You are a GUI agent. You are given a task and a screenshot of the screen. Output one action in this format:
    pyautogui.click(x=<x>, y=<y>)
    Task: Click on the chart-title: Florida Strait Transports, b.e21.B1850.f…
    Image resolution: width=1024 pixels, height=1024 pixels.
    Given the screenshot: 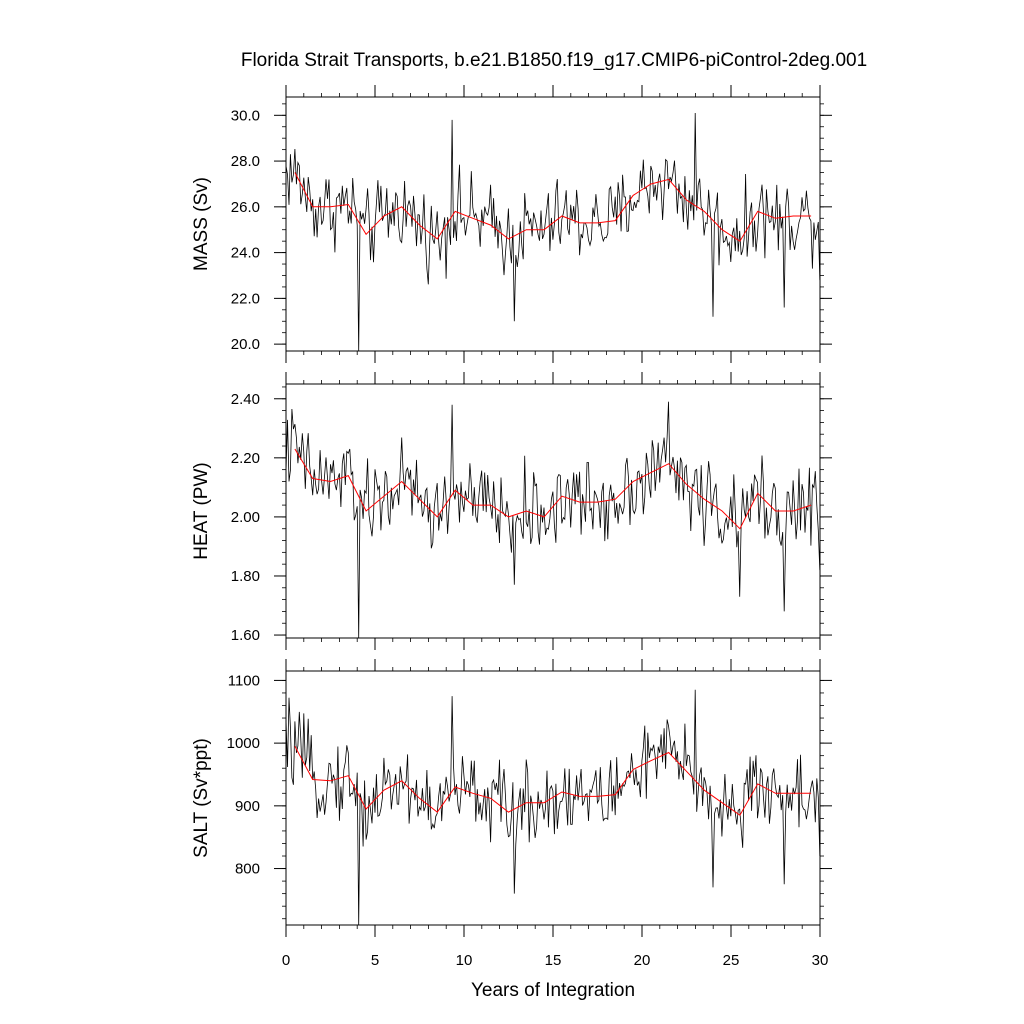 What is the action you would take?
    pyautogui.click(x=554, y=60)
    